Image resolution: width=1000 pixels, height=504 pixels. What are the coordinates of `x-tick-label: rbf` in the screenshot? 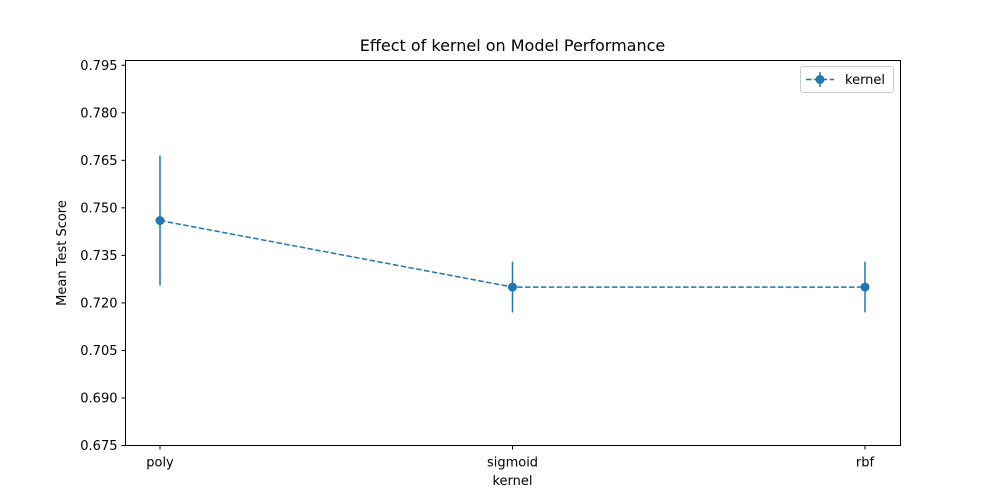 It's located at (865, 463).